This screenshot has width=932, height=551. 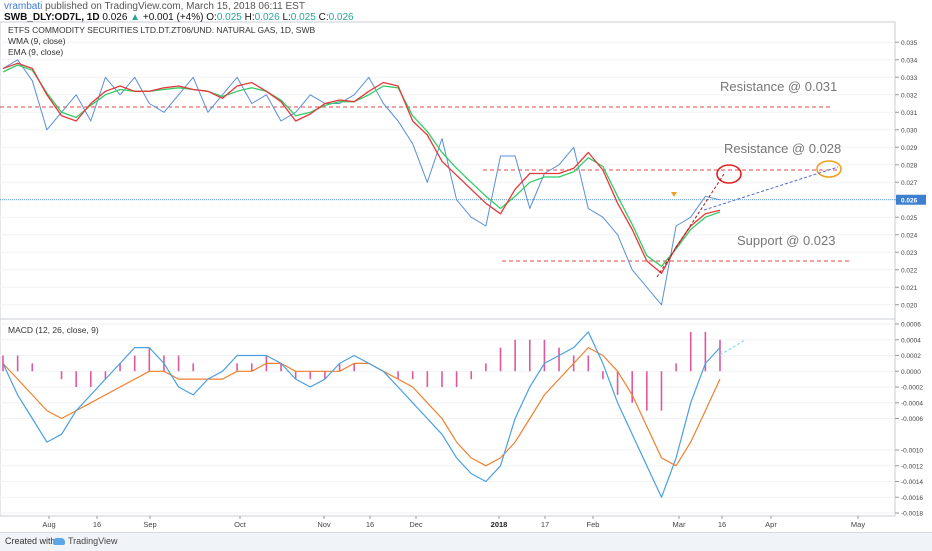 What do you see at coordinates (286, 17) in the screenshot?
I see `low-label: L:` at bounding box center [286, 17].